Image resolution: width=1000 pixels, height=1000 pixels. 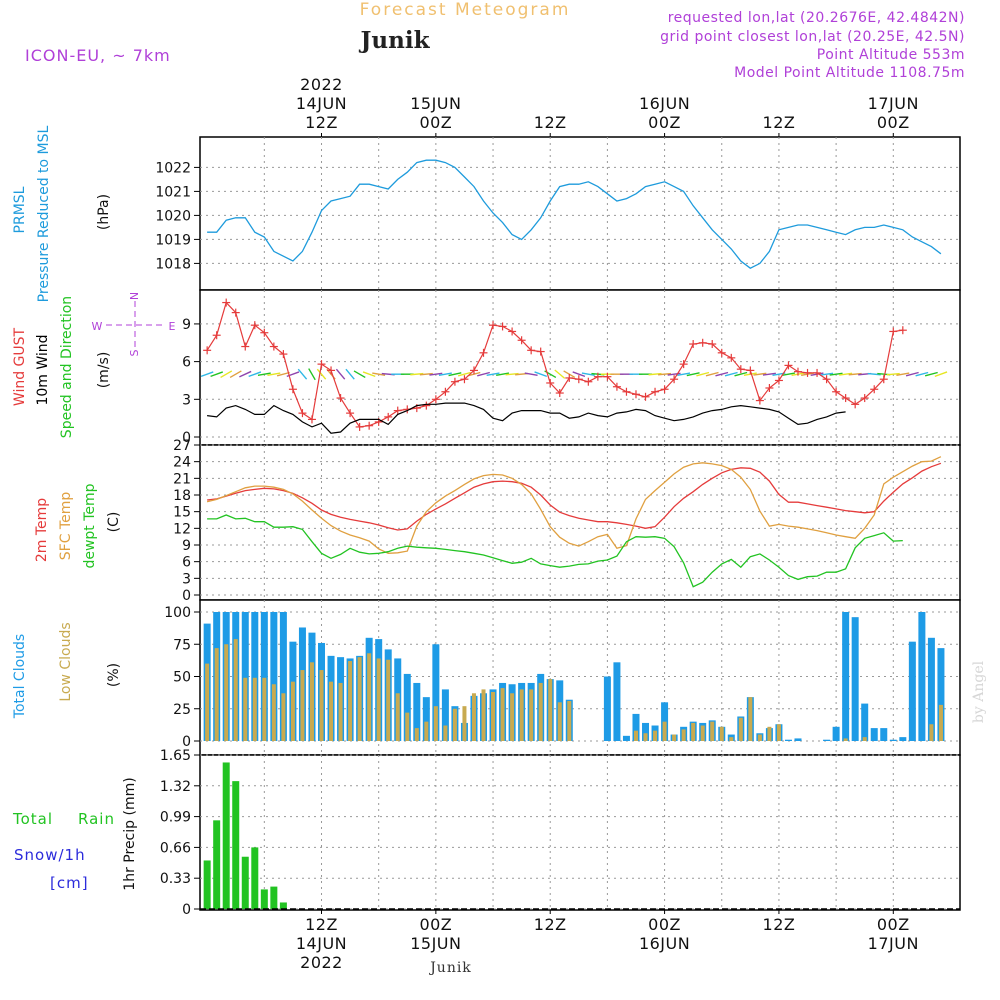 What do you see at coordinates (175, 756) in the screenshot?
I see `y-tick-label: 1.65` at bounding box center [175, 756].